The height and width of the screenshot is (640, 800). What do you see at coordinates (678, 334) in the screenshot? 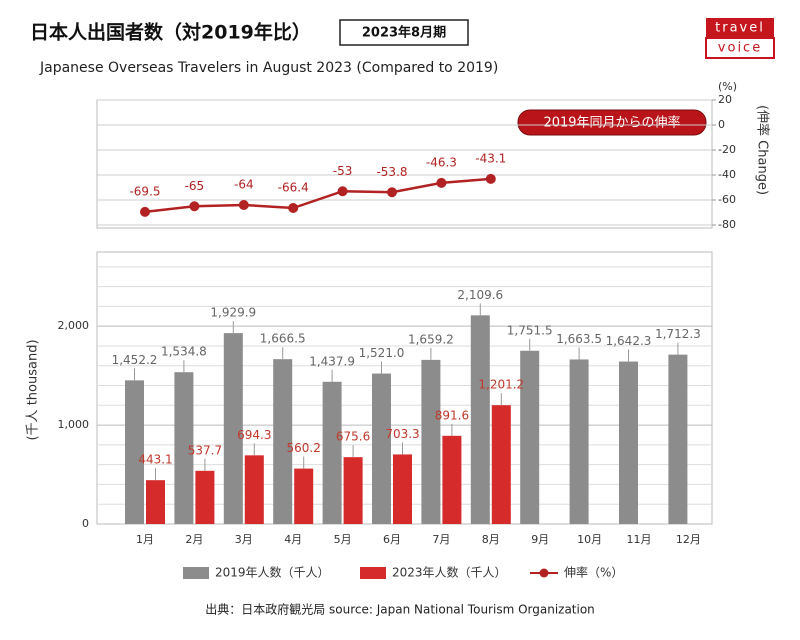
I see `data-label: 1,712.3` at bounding box center [678, 334].